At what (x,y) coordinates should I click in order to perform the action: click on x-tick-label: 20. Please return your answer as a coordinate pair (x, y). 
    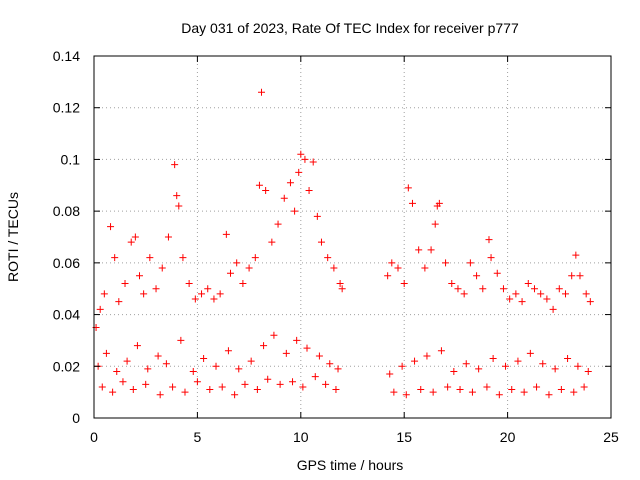
    Looking at the image, I should click on (508, 437).